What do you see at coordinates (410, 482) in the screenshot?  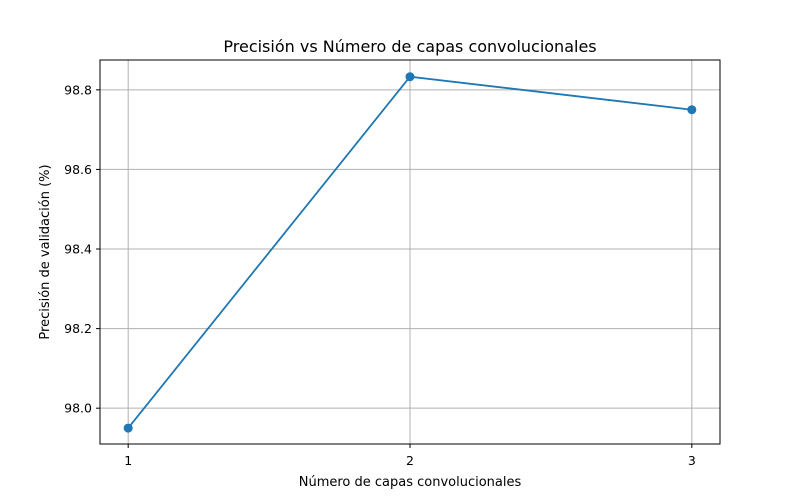 I see `x-axis-label: Número de capas convolucionales` at bounding box center [410, 482].